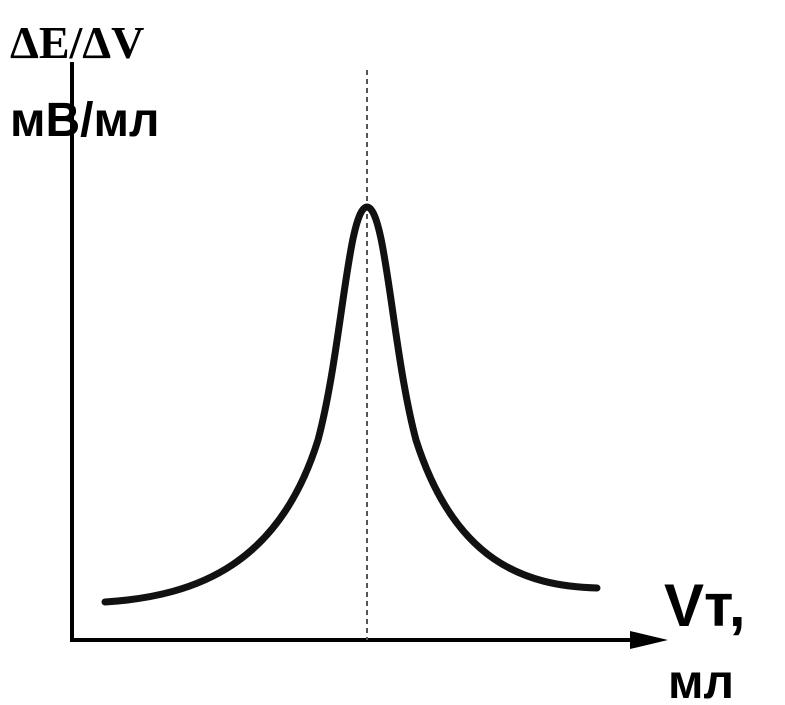  Describe the element at coordinates (705, 605) in the screenshot. I see `x-axis-quantity: Vт,` at that location.